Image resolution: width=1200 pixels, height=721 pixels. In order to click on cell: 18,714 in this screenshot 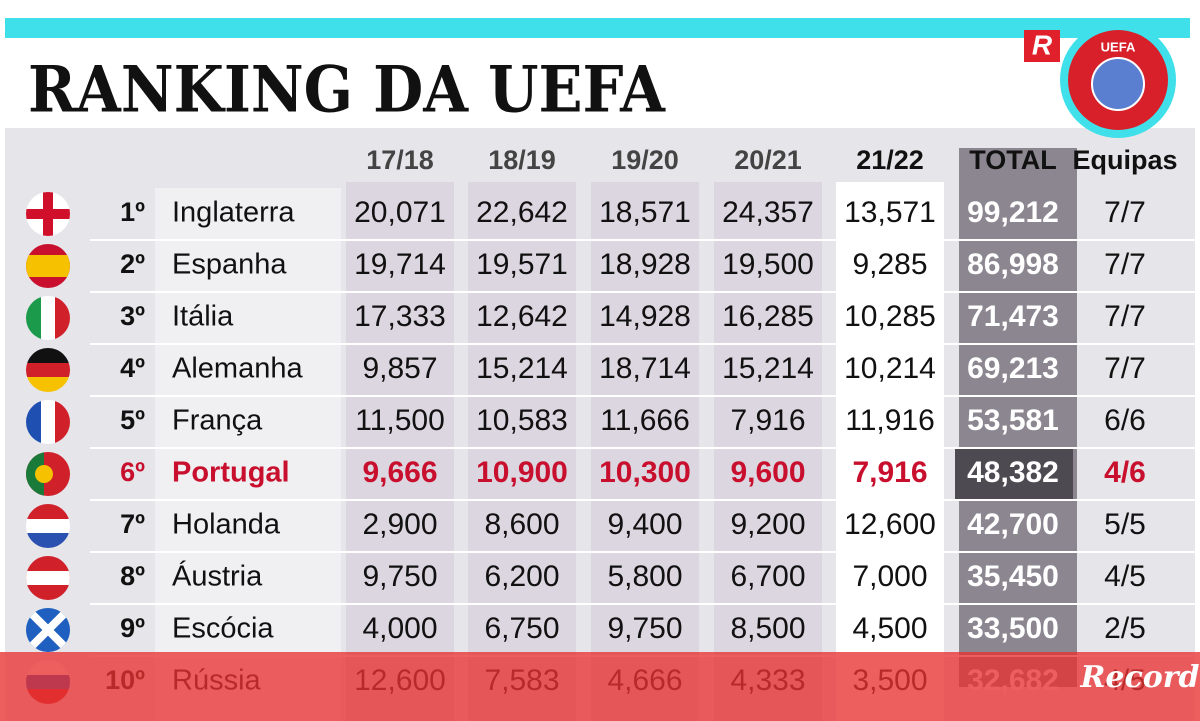, I will do `click(645, 368)`.